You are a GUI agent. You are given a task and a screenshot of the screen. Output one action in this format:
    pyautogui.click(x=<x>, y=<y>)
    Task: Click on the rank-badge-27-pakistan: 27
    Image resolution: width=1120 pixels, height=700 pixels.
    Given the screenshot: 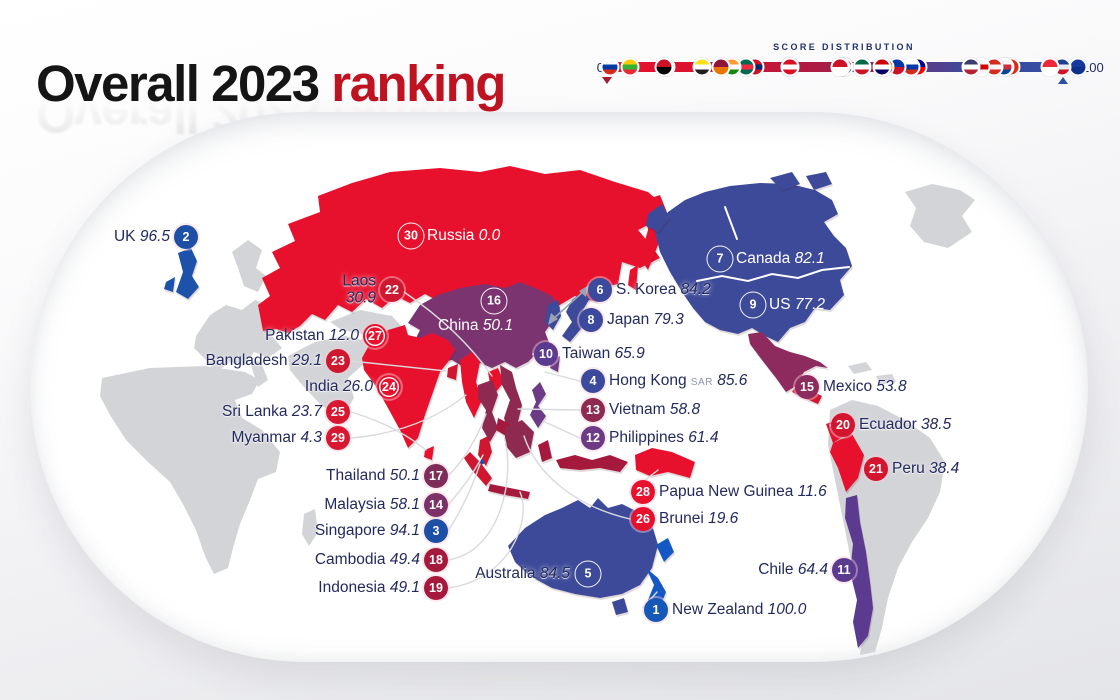 What is the action you would take?
    pyautogui.click(x=375, y=336)
    